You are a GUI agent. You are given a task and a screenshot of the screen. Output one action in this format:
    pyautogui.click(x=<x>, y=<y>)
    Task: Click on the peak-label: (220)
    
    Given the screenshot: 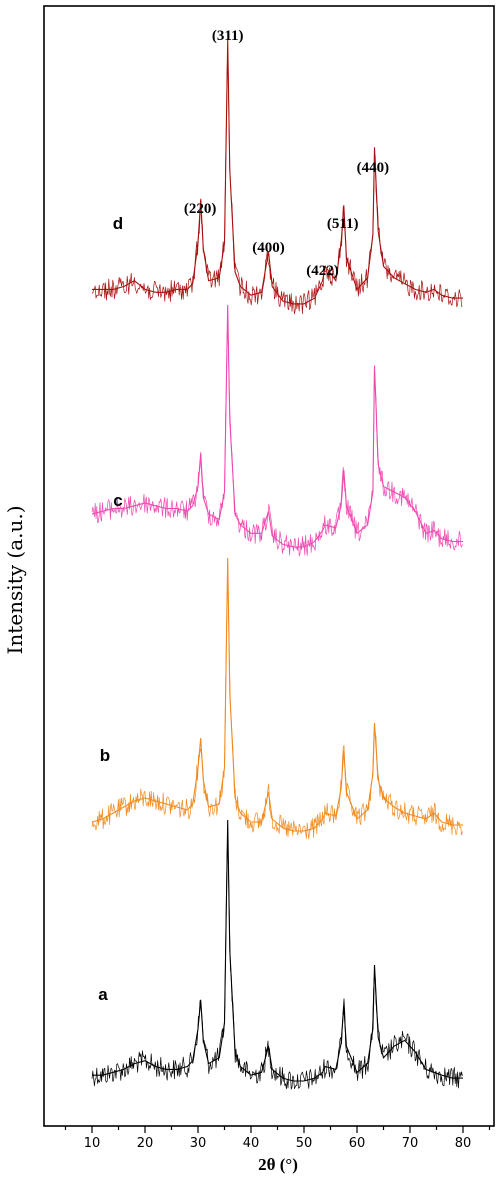 What is the action you would take?
    pyautogui.click(x=200, y=209)
    